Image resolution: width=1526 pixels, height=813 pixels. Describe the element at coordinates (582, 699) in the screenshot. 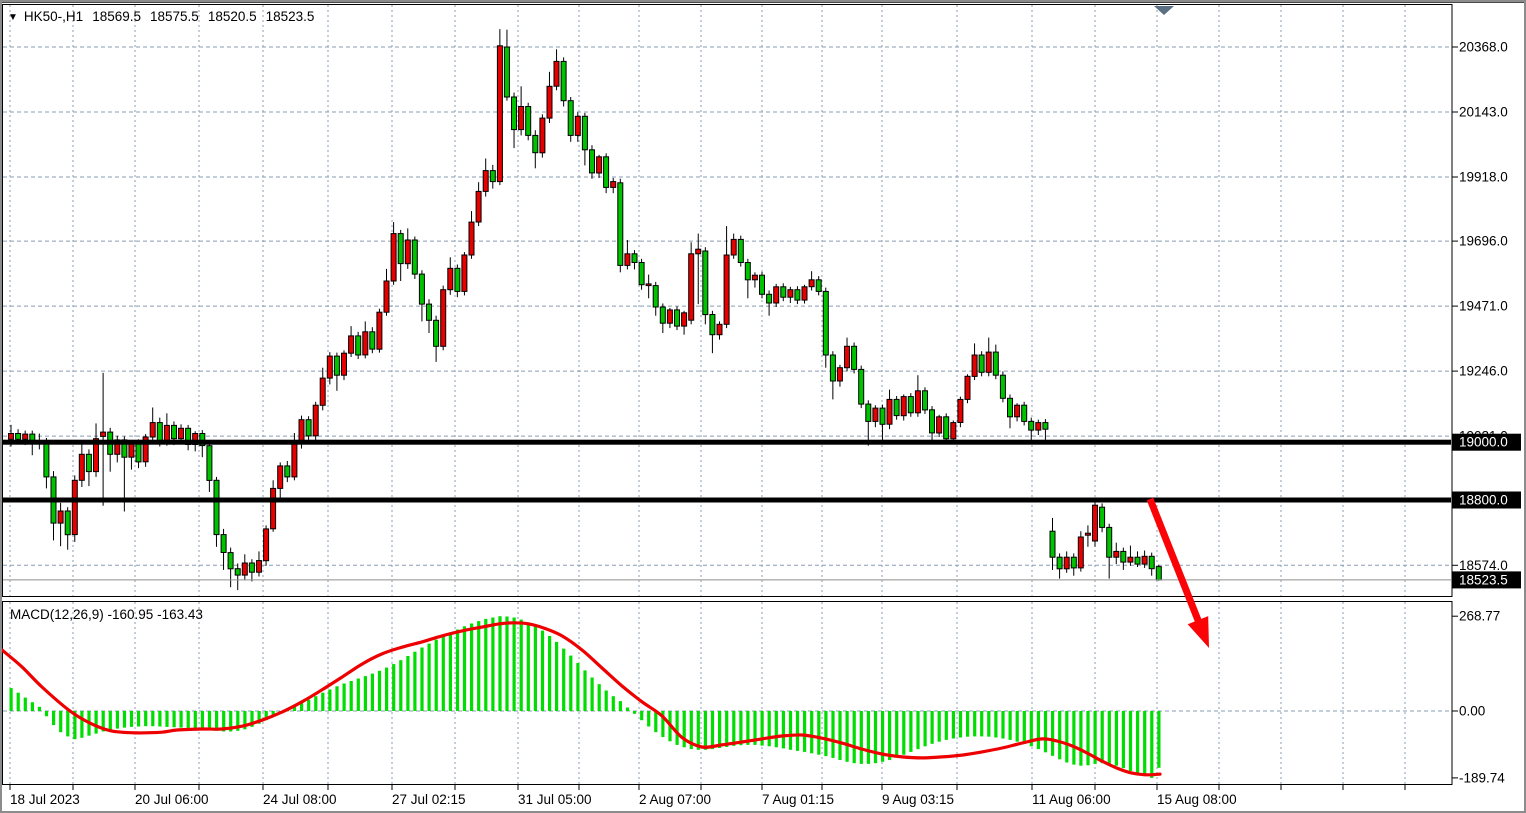

I see `macd-signal-line` at that location.